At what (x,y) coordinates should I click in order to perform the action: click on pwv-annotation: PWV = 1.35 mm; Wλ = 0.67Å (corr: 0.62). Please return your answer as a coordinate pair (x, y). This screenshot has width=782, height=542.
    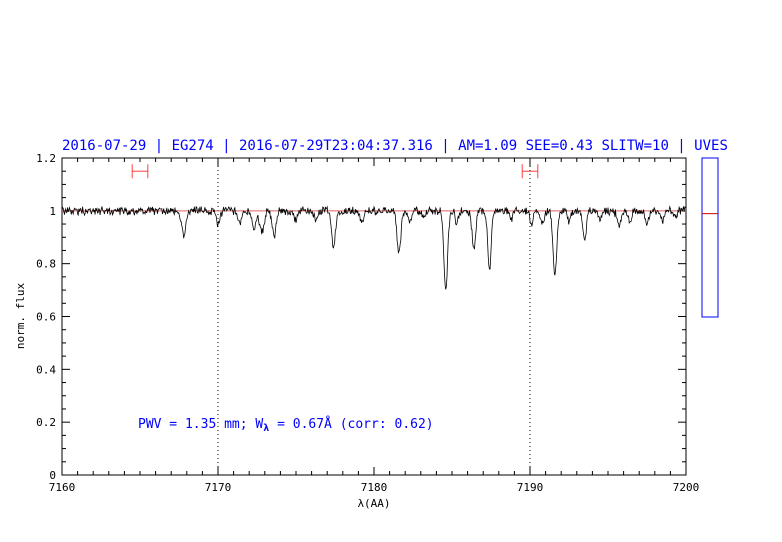
    Looking at the image, I should click on (286, 425).